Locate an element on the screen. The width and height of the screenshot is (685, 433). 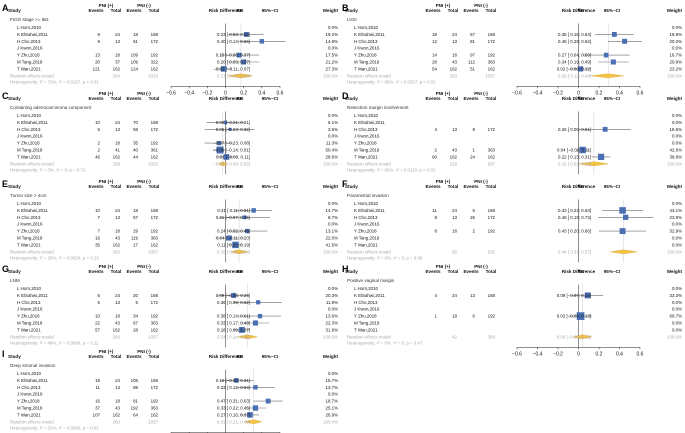
panel-label: A is located at coordinates (5, 8).